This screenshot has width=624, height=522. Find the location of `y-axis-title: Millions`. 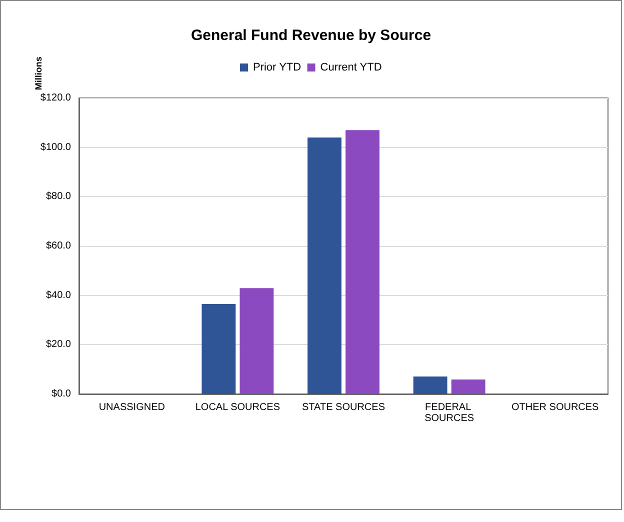

y-axis-title: Millions is located at coordinates (39, 73).